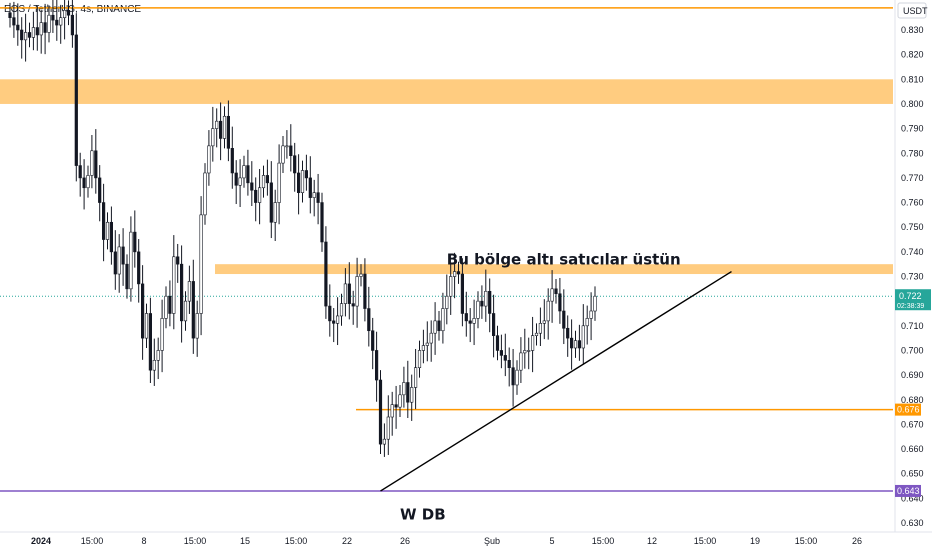  What do you see at coordinates (913, 300) in the screenshot?
I see `current-price-tag` at bounding box center [913, 300].